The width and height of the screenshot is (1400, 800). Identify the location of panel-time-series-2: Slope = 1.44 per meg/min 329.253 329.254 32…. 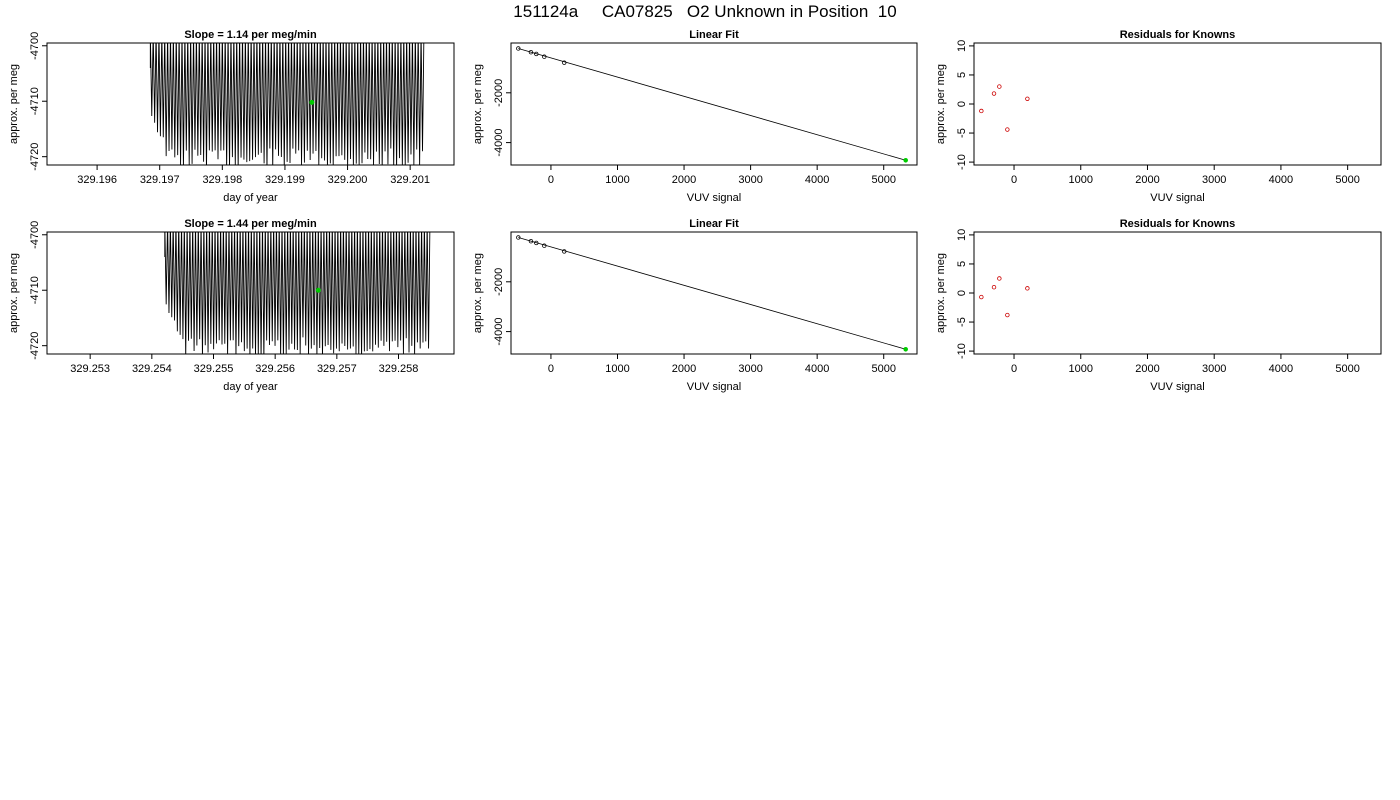
(231, 305).